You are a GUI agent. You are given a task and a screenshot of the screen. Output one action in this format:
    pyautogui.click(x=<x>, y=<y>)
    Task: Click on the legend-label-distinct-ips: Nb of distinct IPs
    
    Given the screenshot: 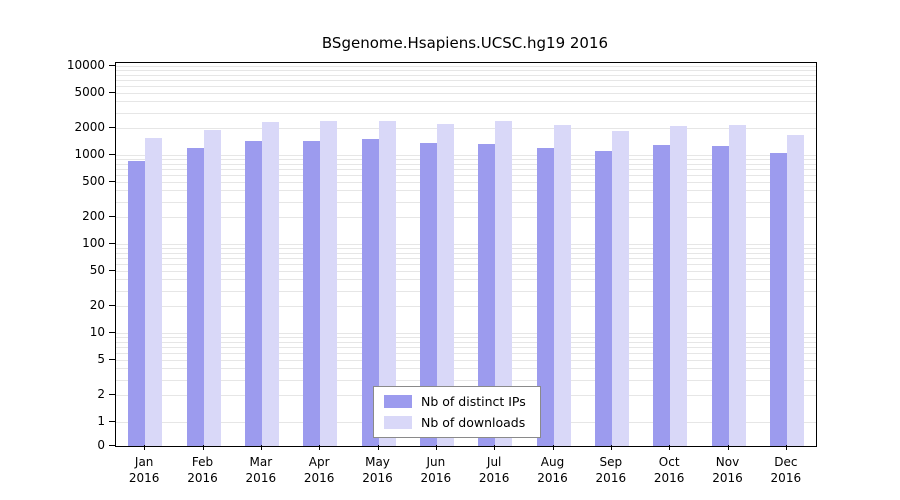 What is the action you would take?
    pyautogui.click(x=473, y=401)
    